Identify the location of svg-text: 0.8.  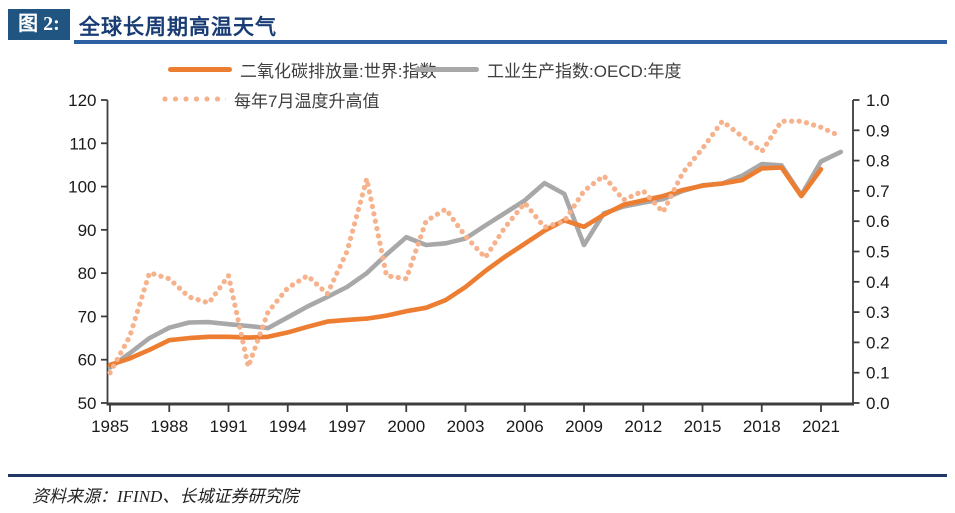
(878, 161).